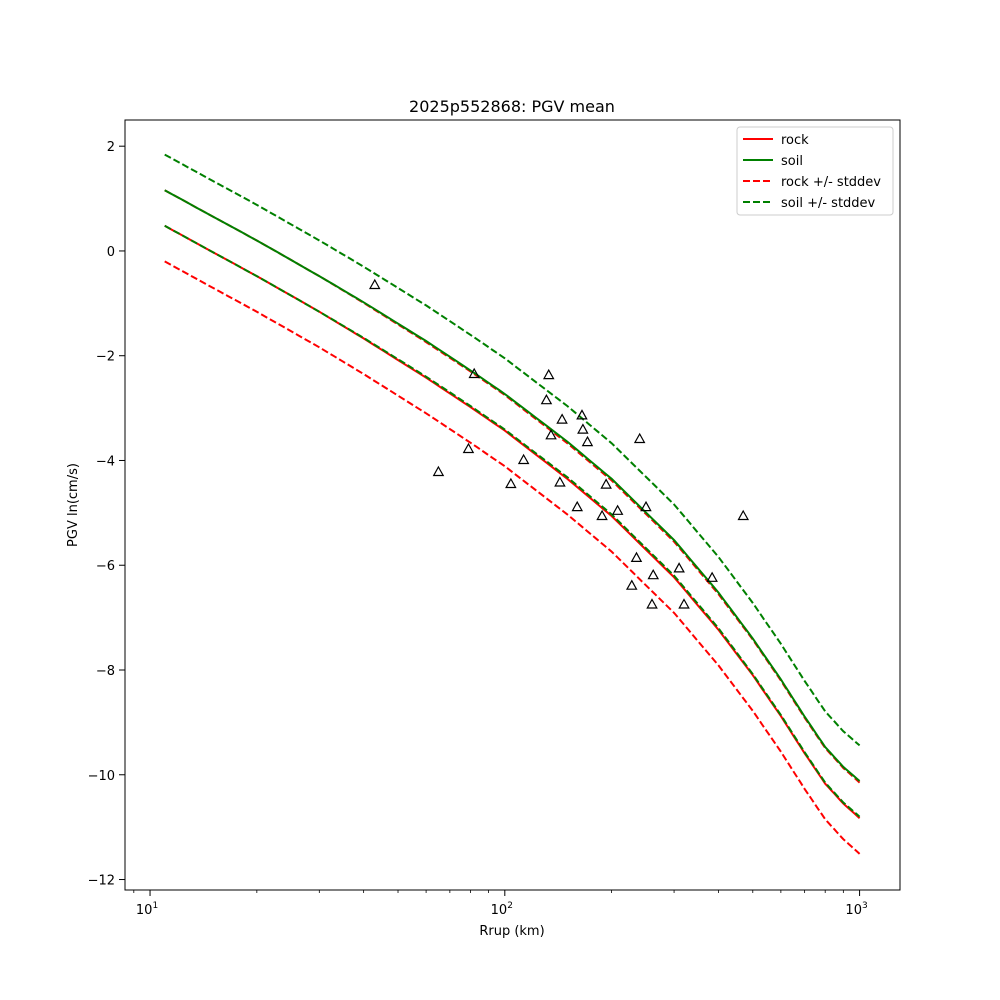  What do you see at coordinates (101, 776) in the screenshot?
I see `y-tick-label: −10` at bounding box center [101, 776].